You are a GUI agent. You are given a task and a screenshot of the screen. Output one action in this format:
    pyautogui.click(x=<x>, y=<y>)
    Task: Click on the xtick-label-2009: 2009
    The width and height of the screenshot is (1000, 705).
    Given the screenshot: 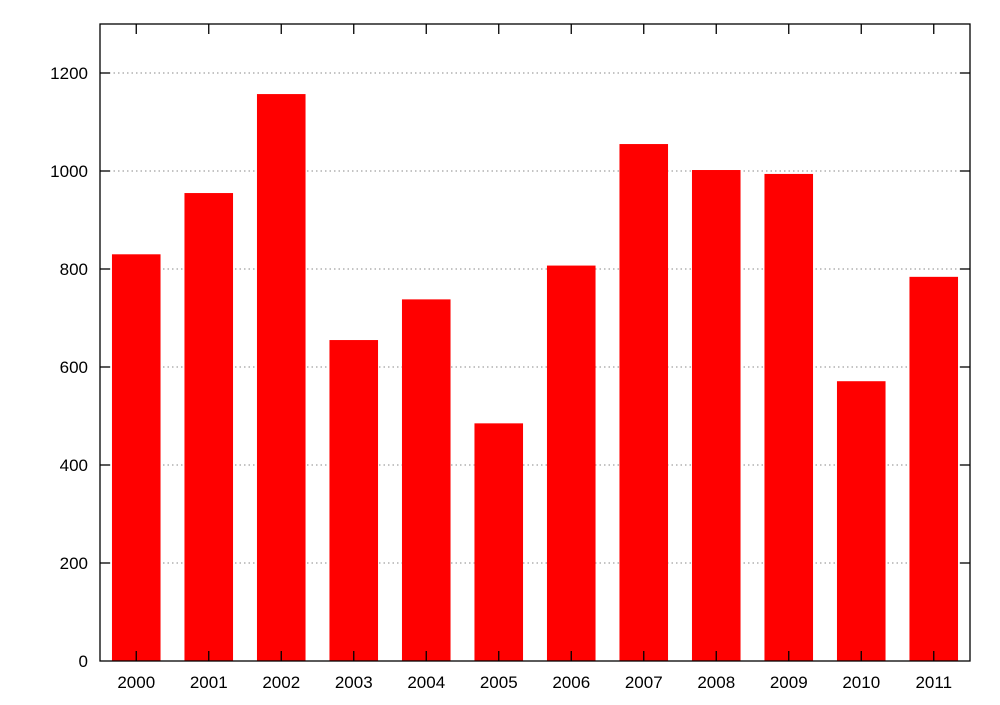 What is the action you would take?
    pyautogui.click(x=789, y=682)
    